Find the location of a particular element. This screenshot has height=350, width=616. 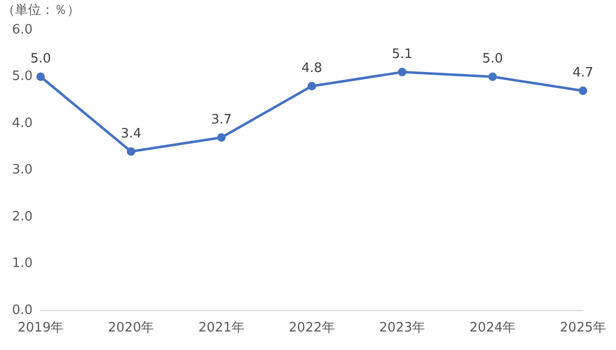

data-label: 5.1 is located at coordinates (402, 54).